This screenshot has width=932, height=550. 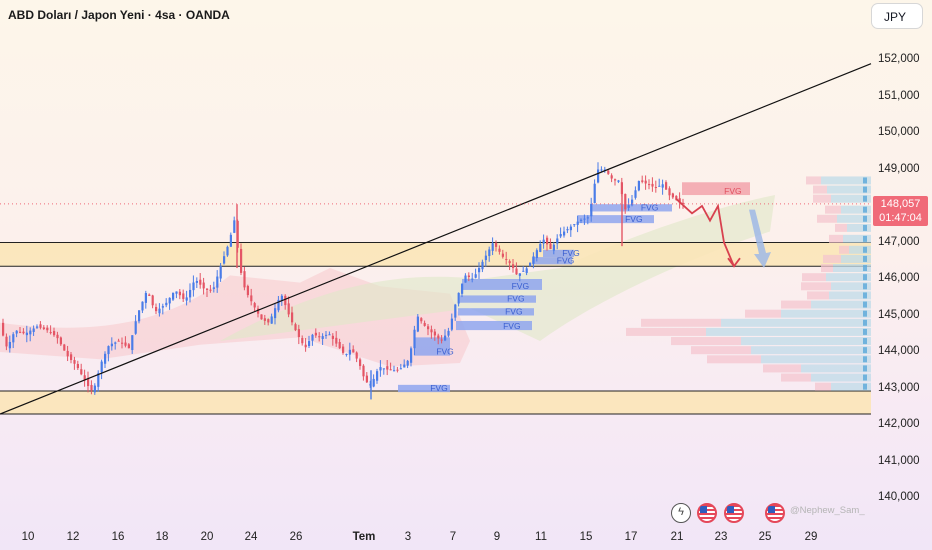 What do you see at coordinates (73, 537) in the screenshot?
I see `time-tick-label: 12` at bounding box center [73, 537].